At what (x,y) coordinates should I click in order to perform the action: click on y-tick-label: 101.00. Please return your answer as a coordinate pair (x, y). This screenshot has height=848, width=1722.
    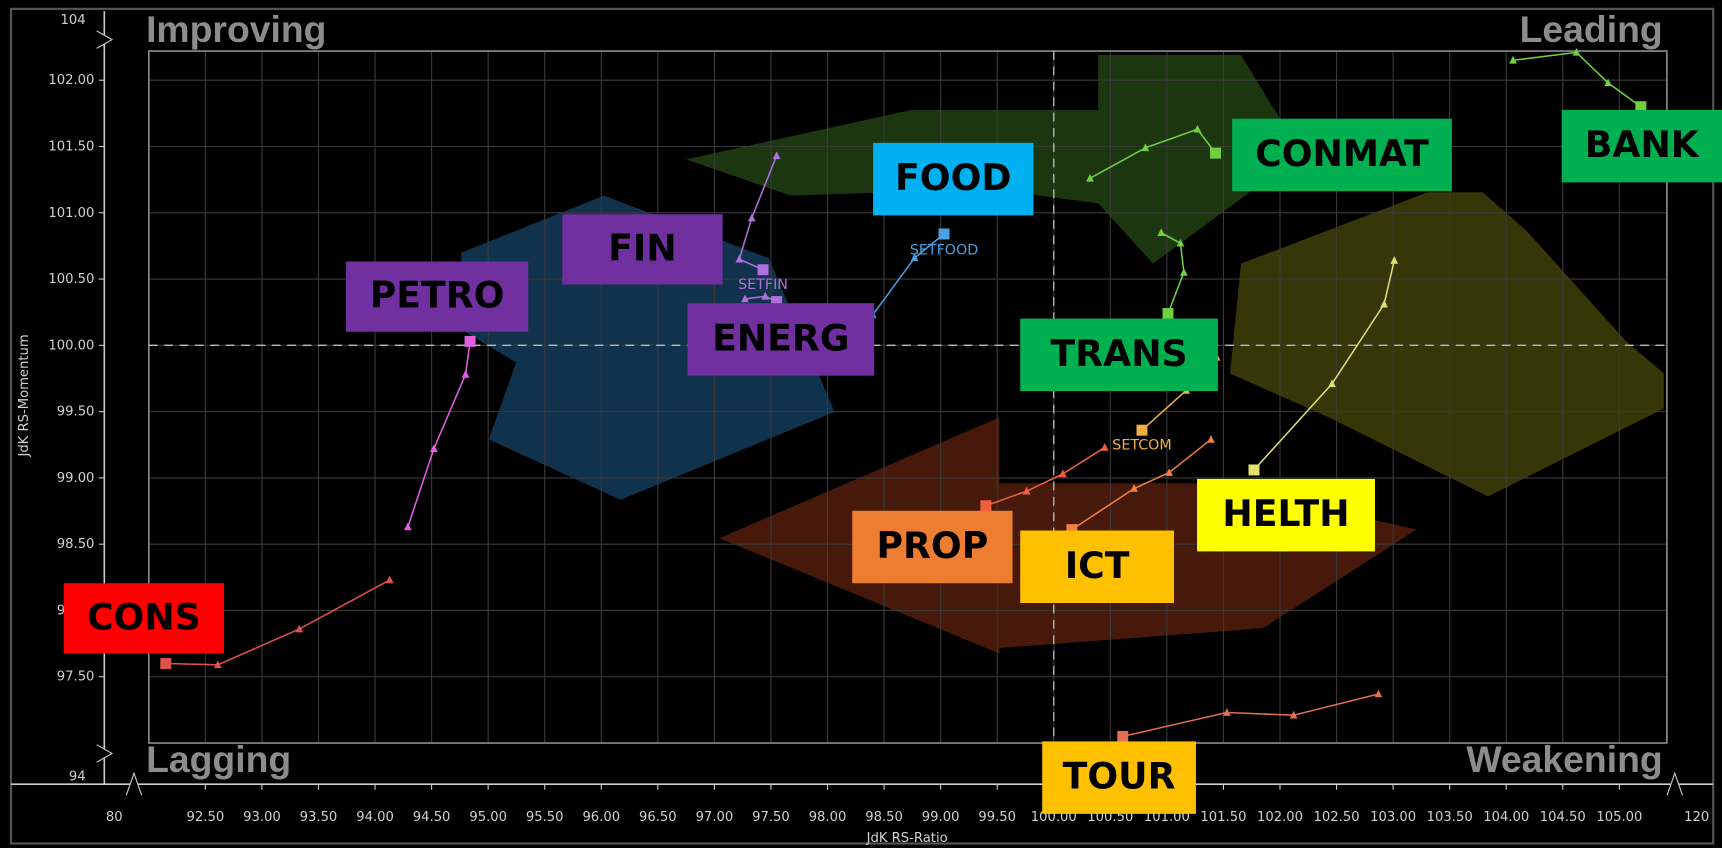
    Looking at the image, I should click on (71, 213).